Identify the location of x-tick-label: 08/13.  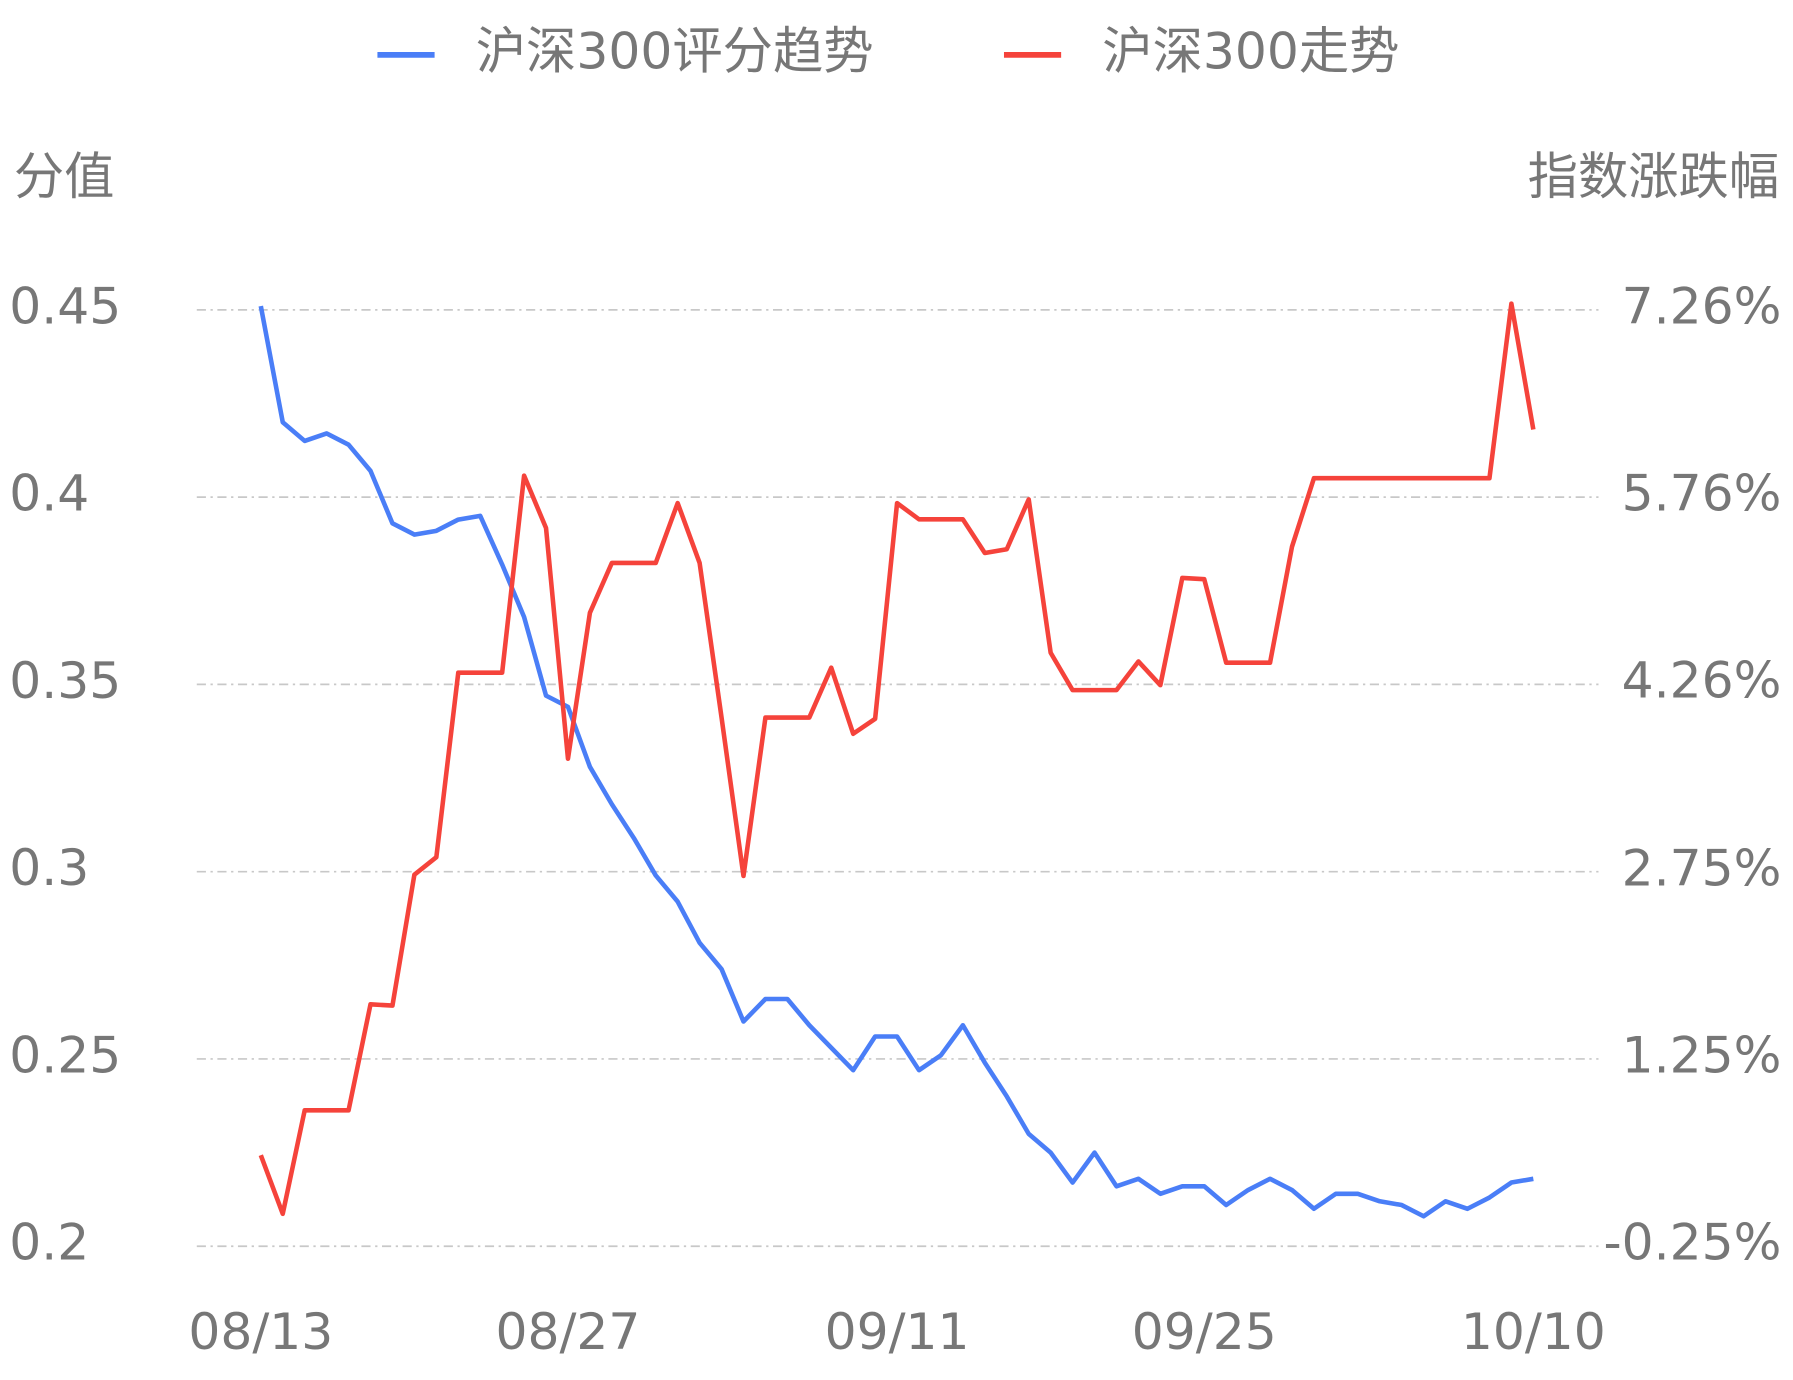
(260, 1331).